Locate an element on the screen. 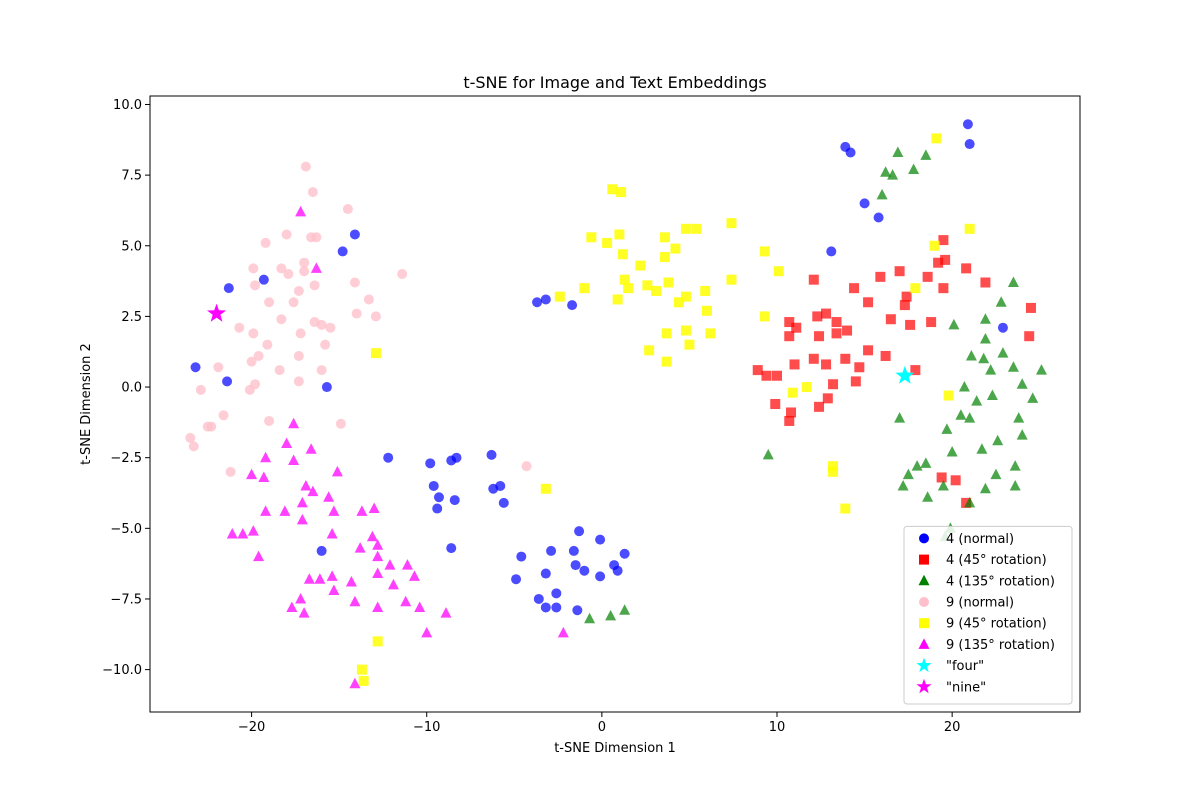 This screenshot has height=800, width=1200. legend-item: 9 (45° rotation) is located at coordinates (983, 624).